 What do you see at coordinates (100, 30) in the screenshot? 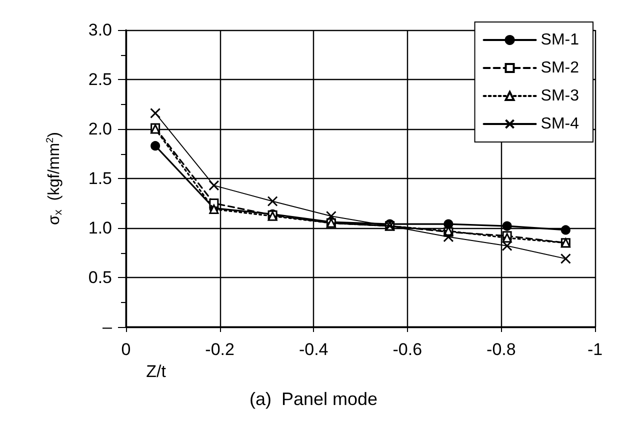
I see `y-tick-label: 3.0` at bounding box center [100, 30].